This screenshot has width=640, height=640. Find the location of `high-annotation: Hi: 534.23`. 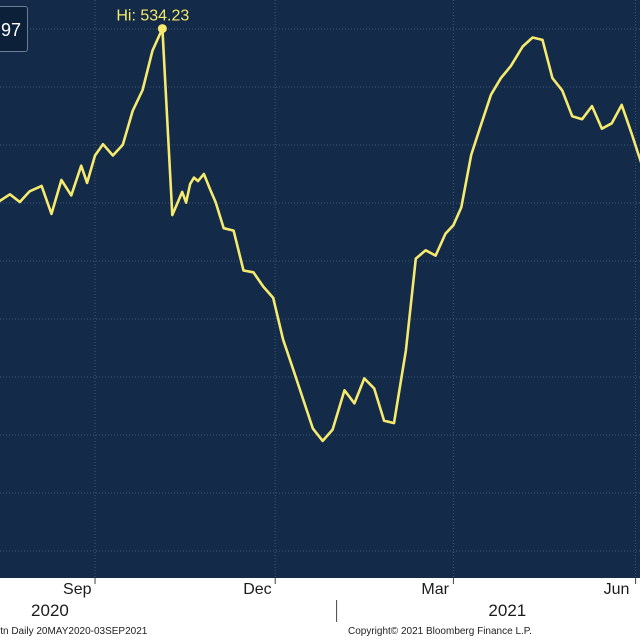

high-annotation: Hi: 534.23 is located at coordinates (152, 16).